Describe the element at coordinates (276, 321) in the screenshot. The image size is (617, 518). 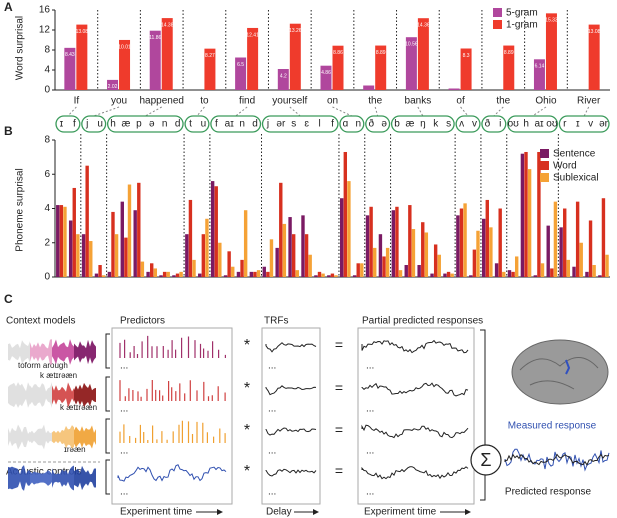
I see `label: TRFs` at that location.